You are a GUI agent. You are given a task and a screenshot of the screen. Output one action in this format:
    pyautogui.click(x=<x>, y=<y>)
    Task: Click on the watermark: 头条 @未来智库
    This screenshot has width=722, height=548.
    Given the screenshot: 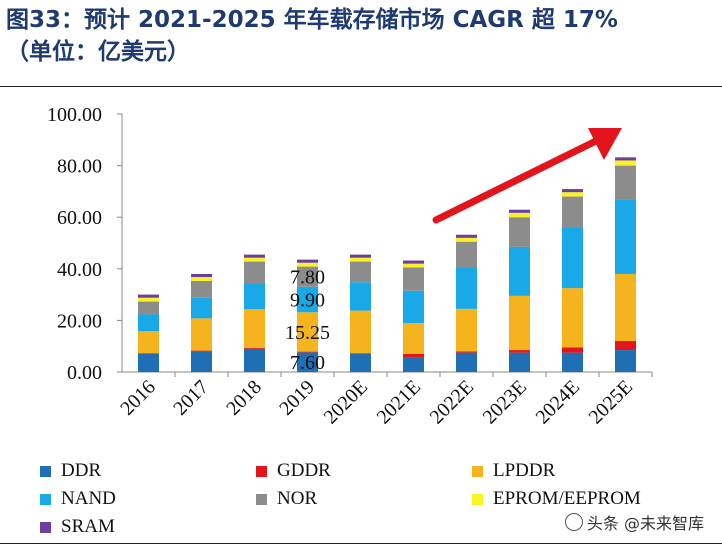 What is the action you would take?
    pyautogui.click(x=631, y=522)
    